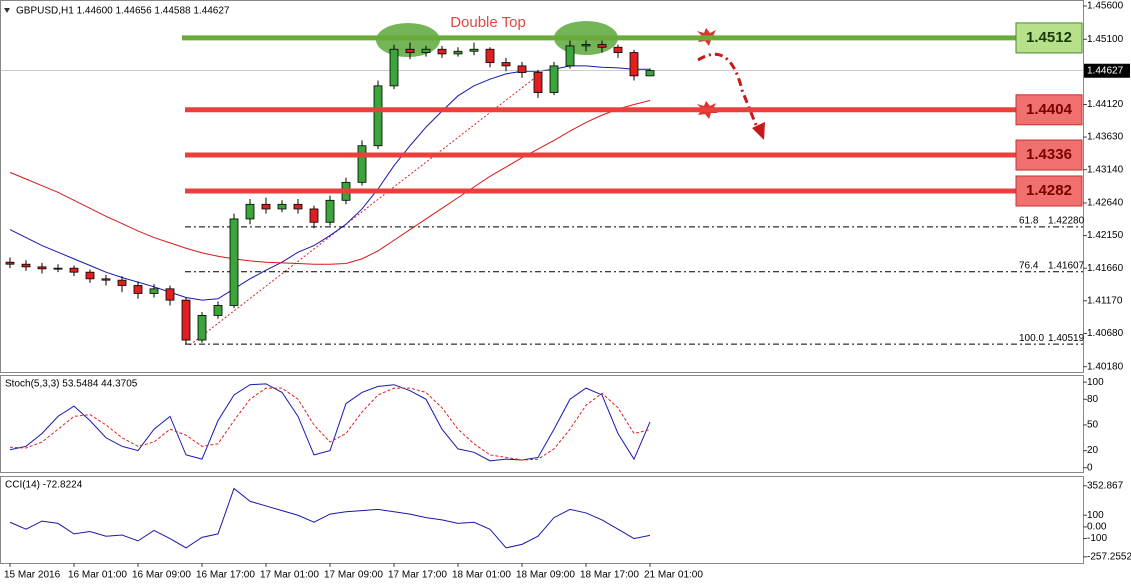 The image size is (1131, 585). I want to click on cci-pane, so click(542, 520).